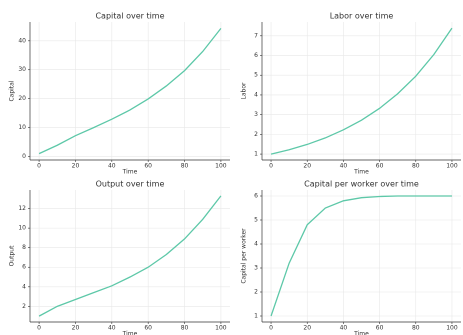  What do you see at coordinates (129, 16) in the screenshot?
I see `chart-title: Capital over time` at bounding box center [129, 16].